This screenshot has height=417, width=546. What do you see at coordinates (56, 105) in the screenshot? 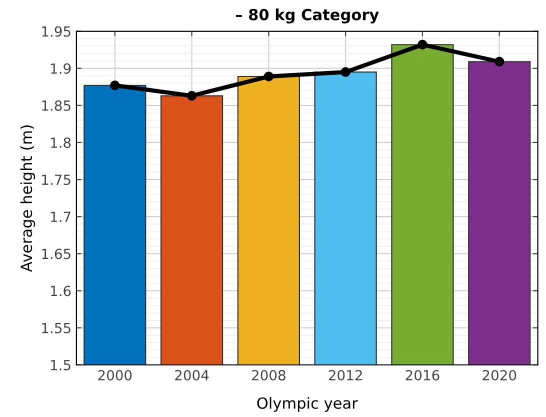
I see `y-tick-label: 1.85` at bounding box center [56, 105].